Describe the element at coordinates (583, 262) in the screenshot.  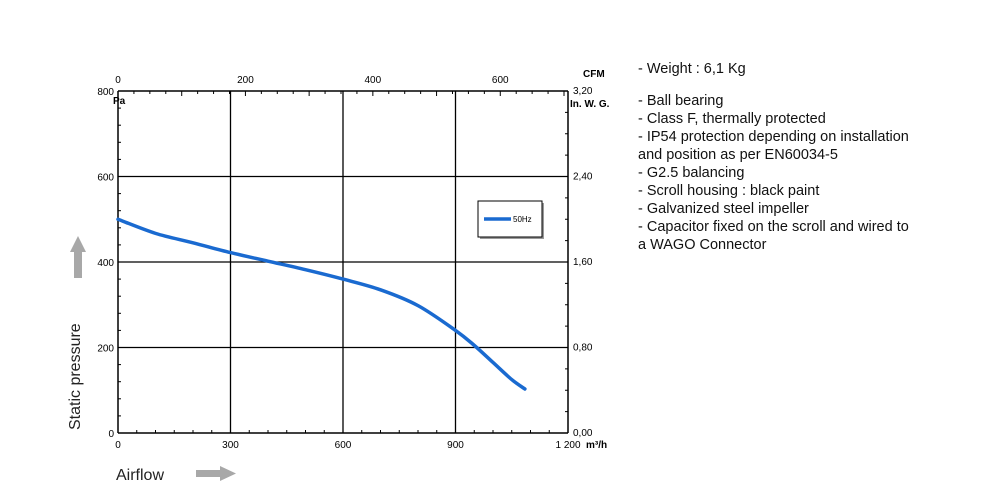
I see `right-tick-label: 1,60` at that location.